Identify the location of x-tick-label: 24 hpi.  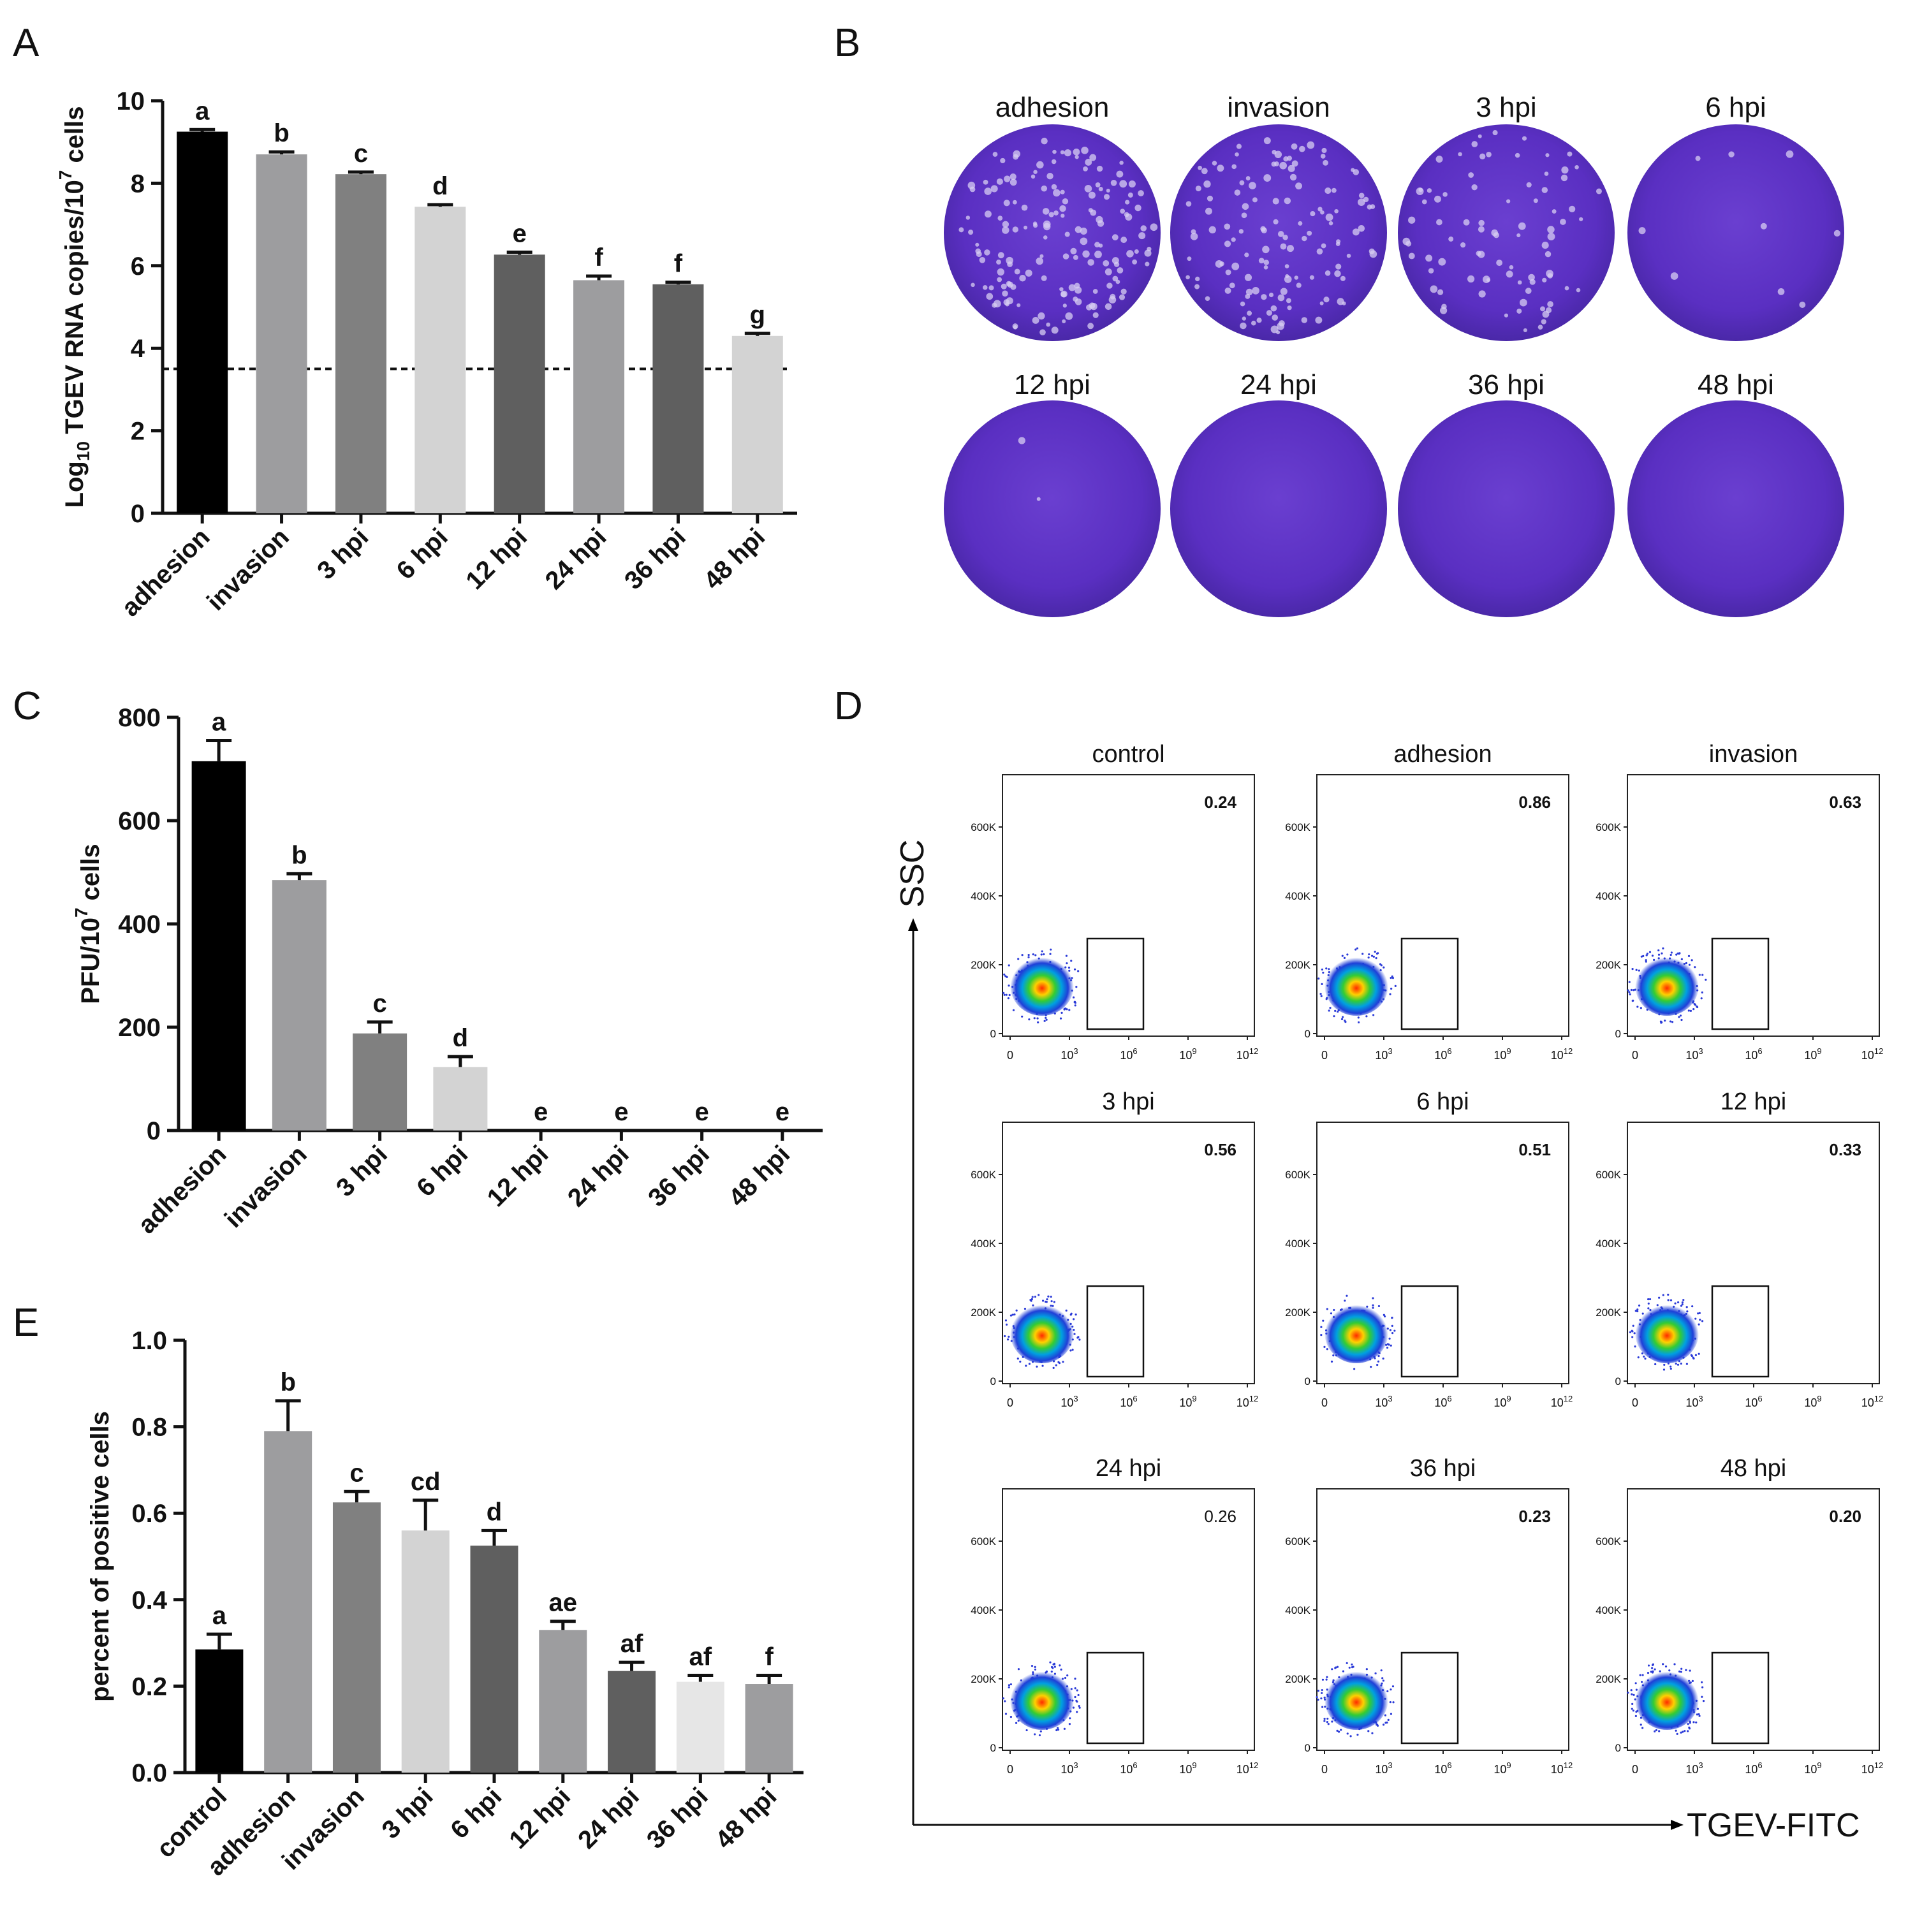
(598, 1176).